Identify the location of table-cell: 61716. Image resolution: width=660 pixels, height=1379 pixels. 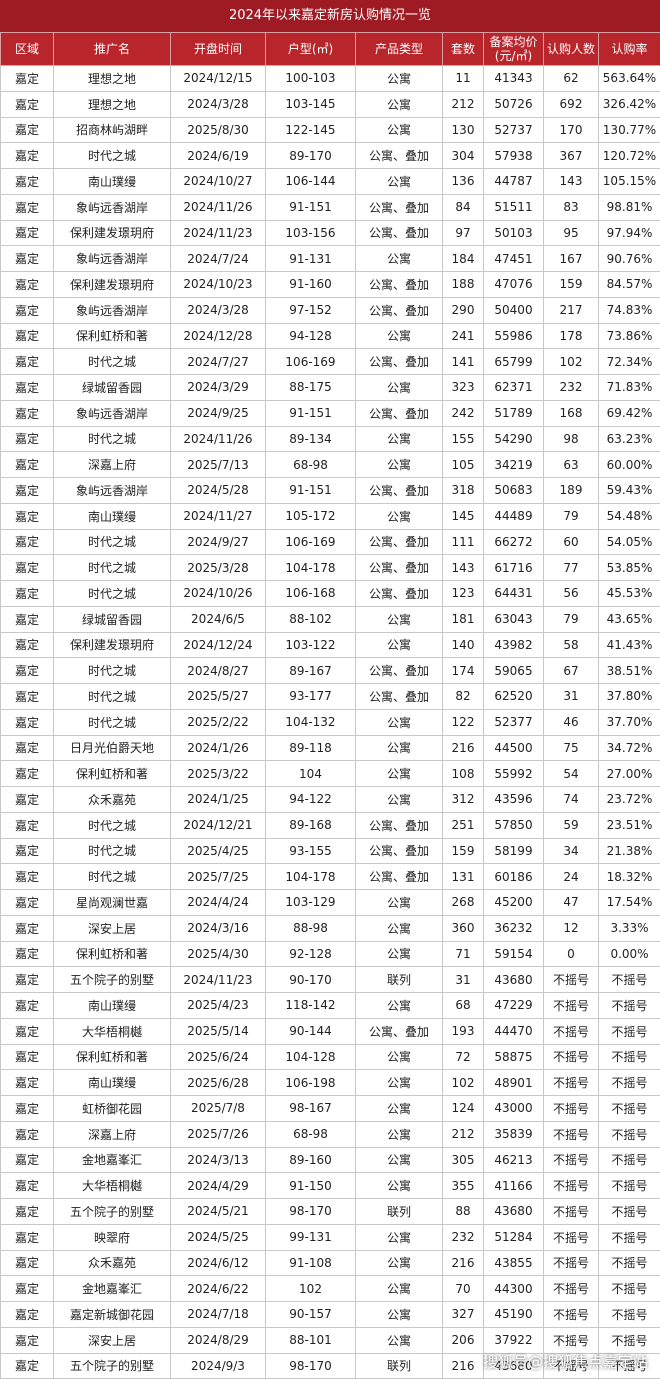
(514, 568).